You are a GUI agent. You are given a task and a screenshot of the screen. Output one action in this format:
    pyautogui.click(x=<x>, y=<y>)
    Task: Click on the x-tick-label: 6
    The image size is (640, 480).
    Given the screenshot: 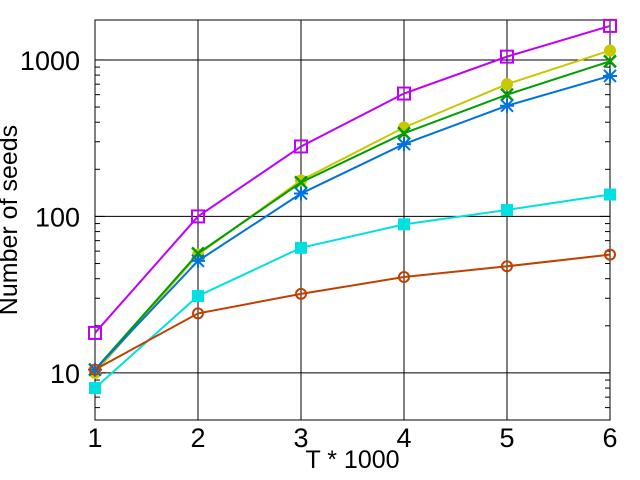 What is the action you would take?
    pyautogui.click(x=609, y=438)
    